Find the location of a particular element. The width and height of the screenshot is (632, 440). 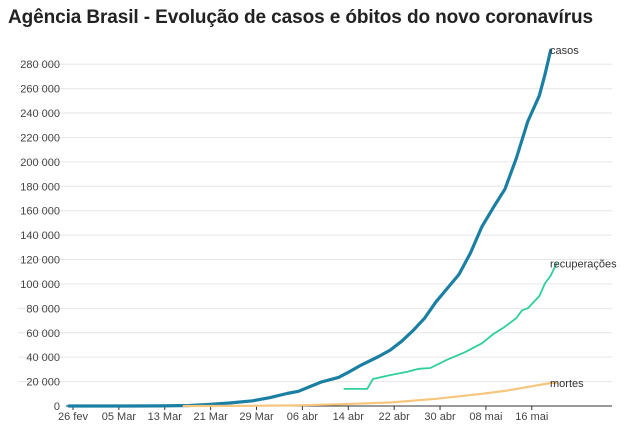

y-tick-label: 60 000 is located at coordinates (43, 334).